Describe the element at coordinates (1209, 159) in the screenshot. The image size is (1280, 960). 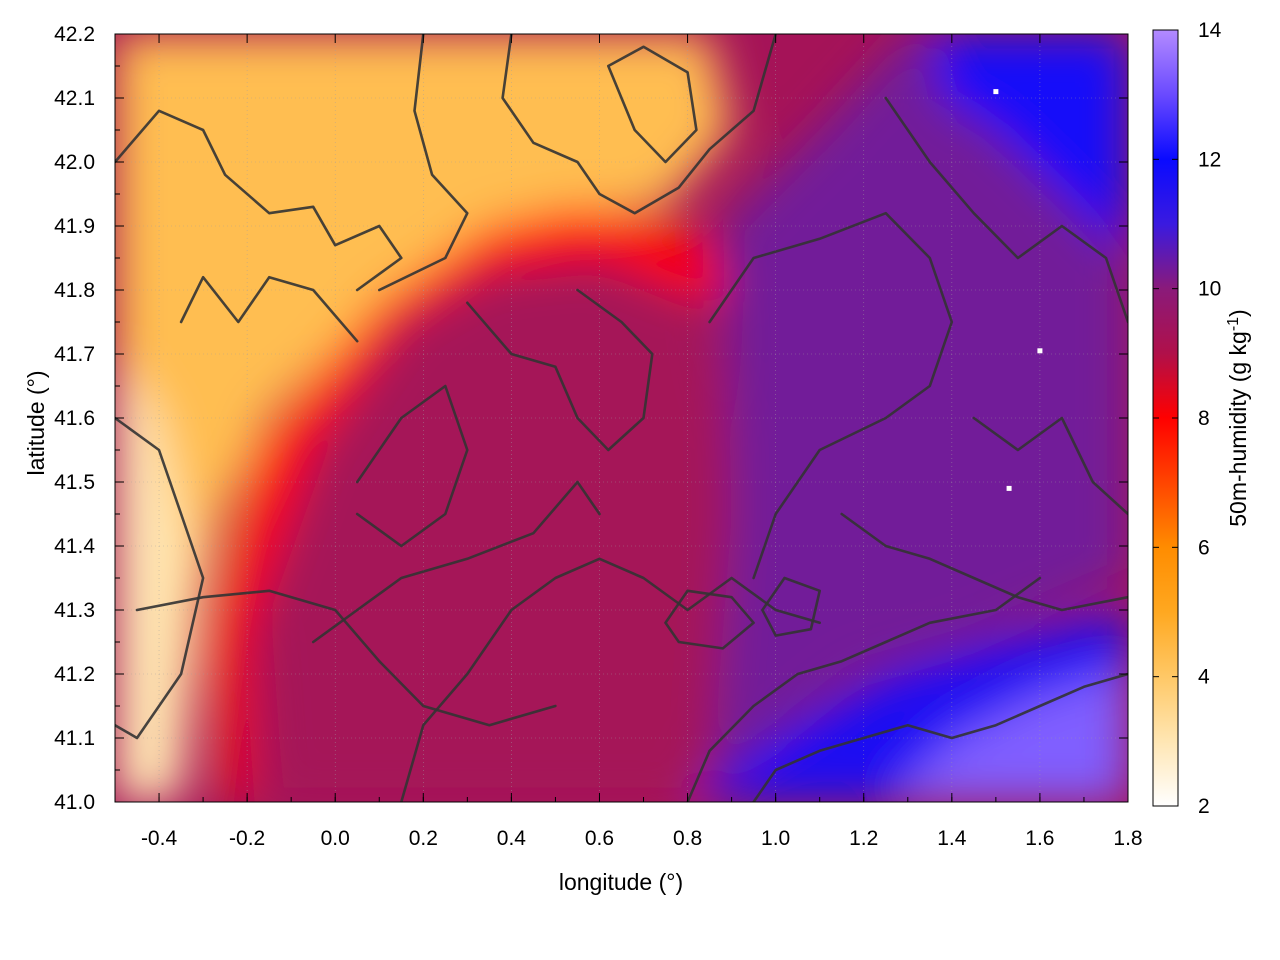
I see `colorbar-tick-label: 12` at that location.